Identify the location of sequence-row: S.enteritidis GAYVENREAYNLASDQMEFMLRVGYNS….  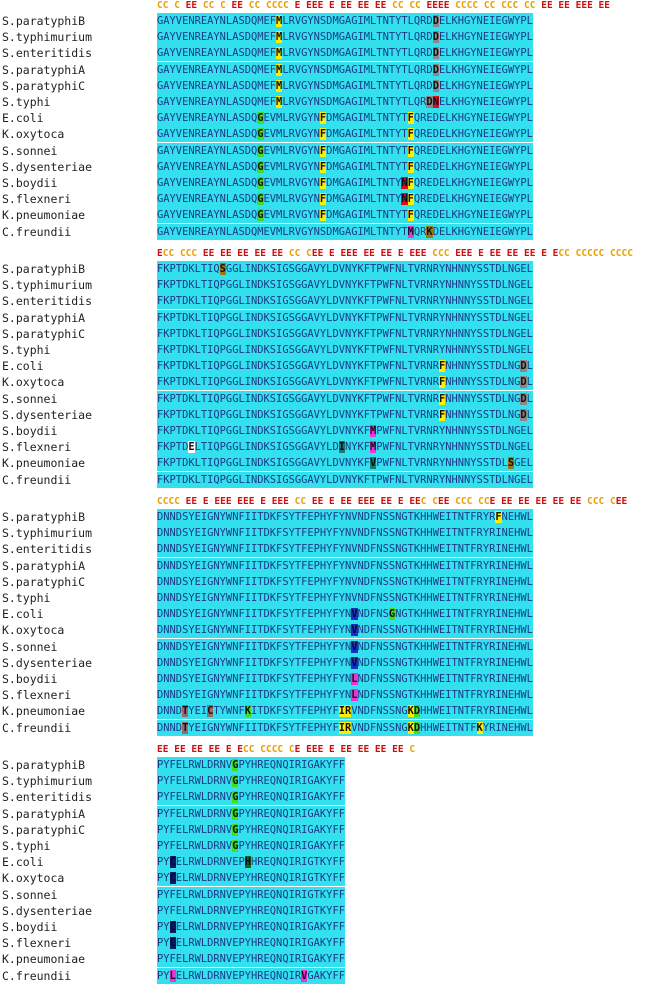
(324, 53).